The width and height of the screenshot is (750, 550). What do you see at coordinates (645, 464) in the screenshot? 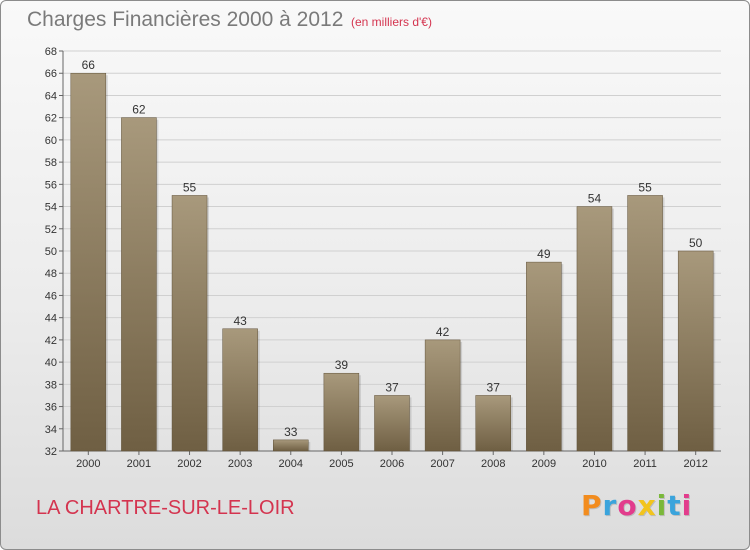
I see `x-tick-label: 2011` at bounding box center [645, 464].